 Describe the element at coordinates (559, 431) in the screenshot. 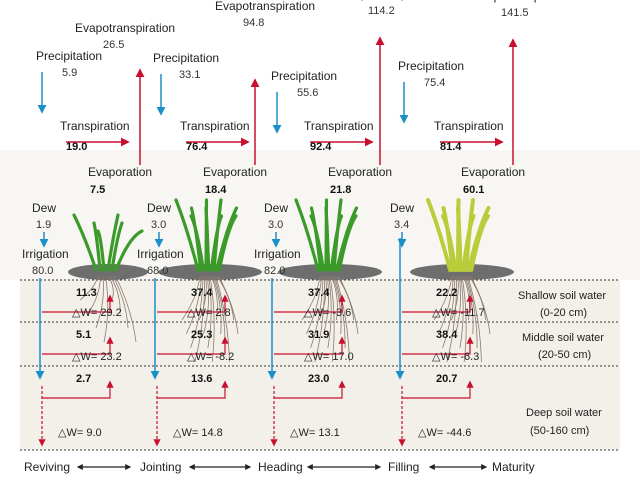

I see `deep-layer-range: (50-160 cm)` at that location.